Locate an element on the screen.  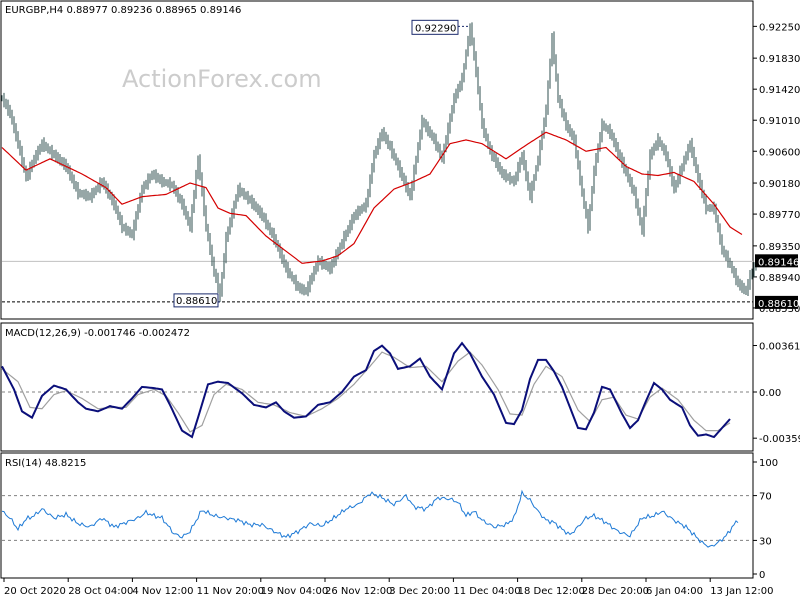
macd-y-tick-label: 0.003615 is located at coordinates (779, 347).